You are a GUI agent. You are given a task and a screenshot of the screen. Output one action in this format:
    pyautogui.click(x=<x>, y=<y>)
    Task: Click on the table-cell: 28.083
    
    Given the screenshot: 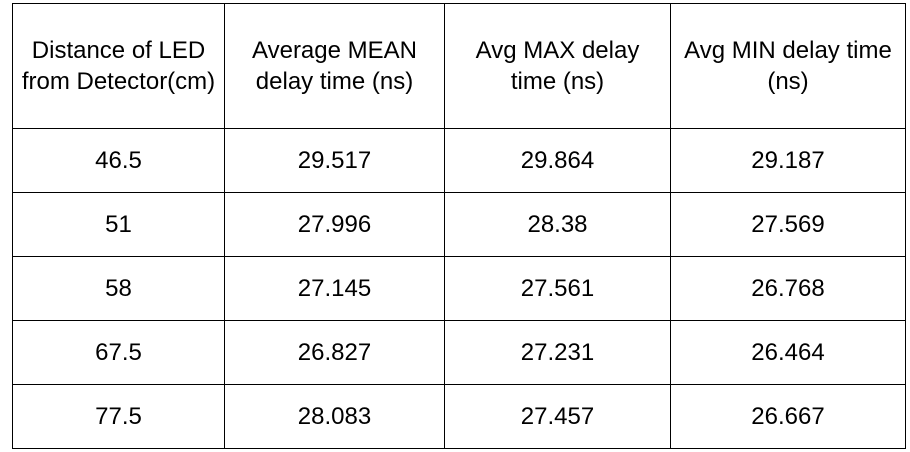 What is the action you would take?
    pyautogui.click(x=334, y=416)
    